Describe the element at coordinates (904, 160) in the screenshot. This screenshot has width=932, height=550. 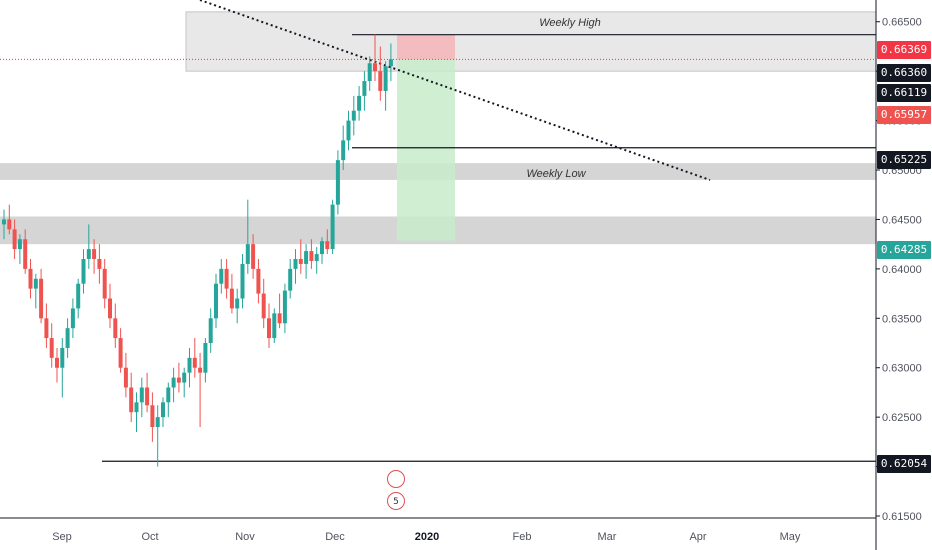
I see `price-label: 0.65225` at that location.